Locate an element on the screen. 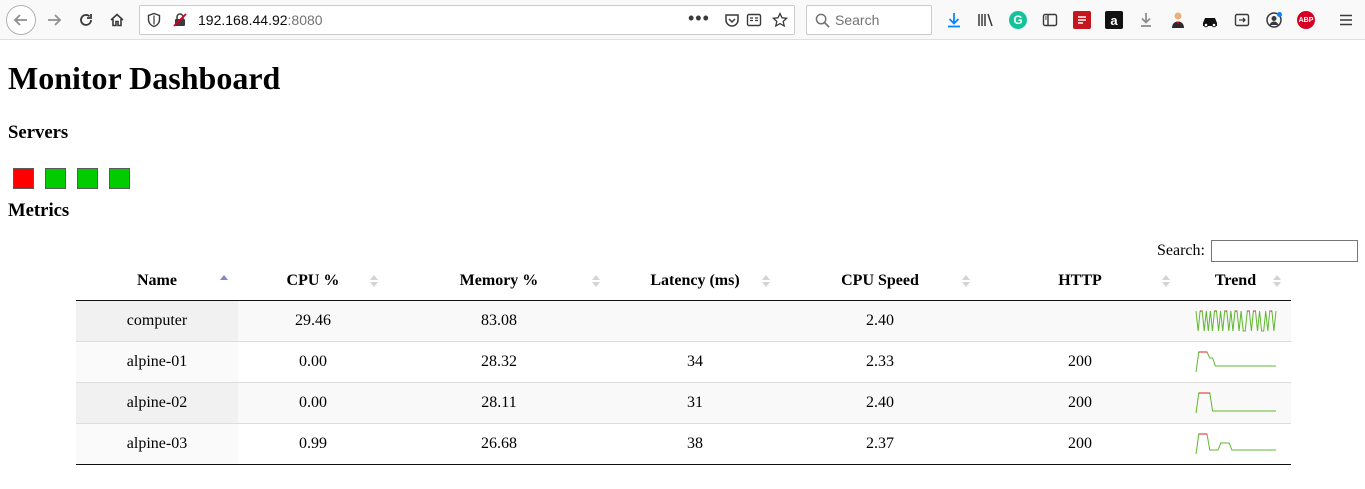 The width and height of the screenshot is (1365, 489). page-title: Monitor Dashboard is located at coordinates (144, 78).